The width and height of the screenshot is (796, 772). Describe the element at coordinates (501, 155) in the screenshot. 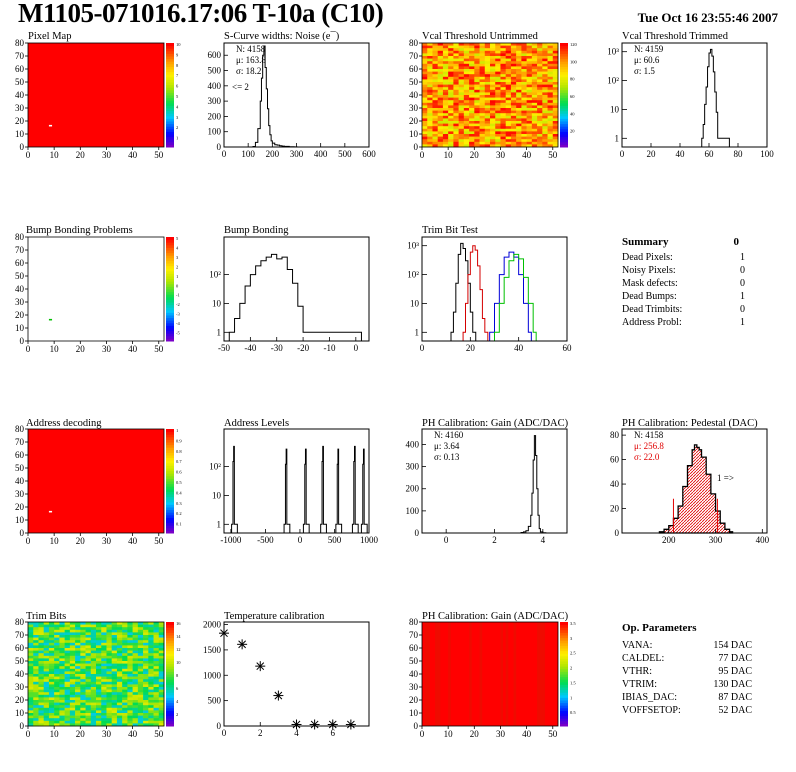

I see `x-tick-label: 30` at that location.